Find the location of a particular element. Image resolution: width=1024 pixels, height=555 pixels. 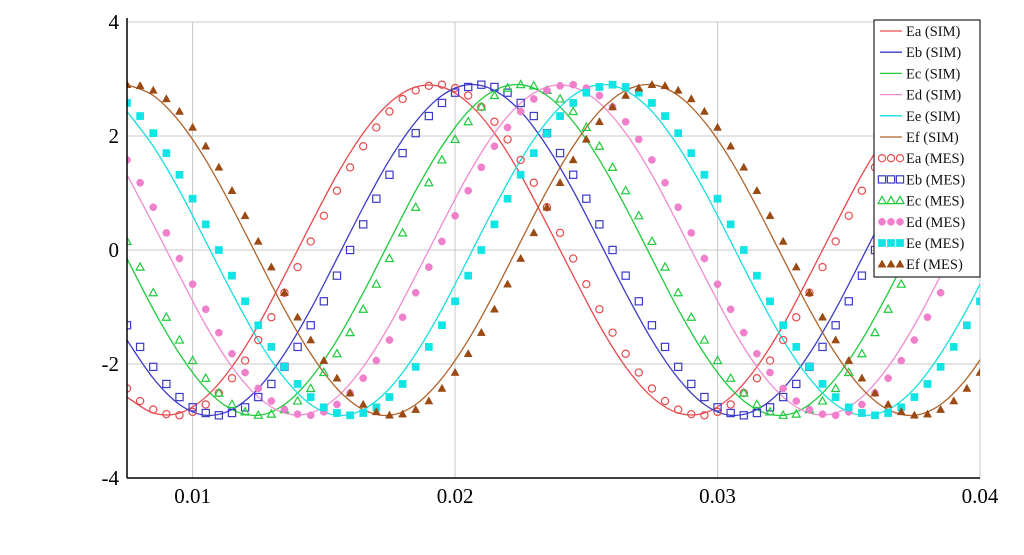

legend-item-ed-sim: Ed (SIM) is located at coordinates (920, 96).